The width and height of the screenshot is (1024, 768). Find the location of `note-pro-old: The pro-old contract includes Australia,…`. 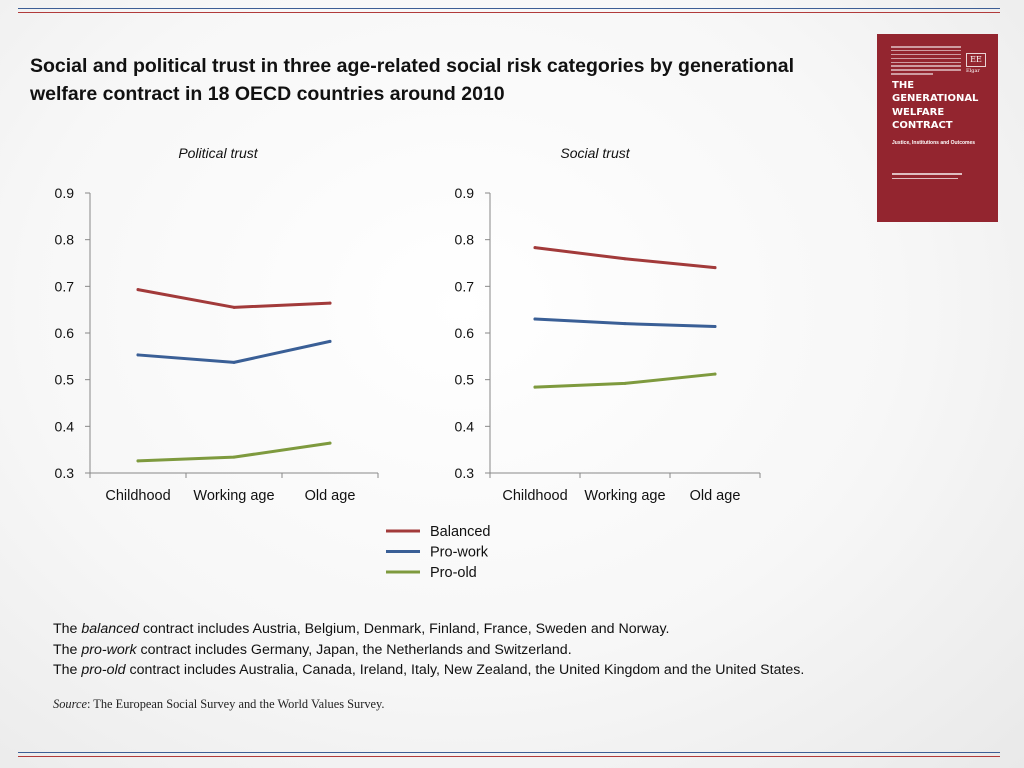

note-pro-old: The pro-old contract includes Australia,… is located at coordinates (428, 670).